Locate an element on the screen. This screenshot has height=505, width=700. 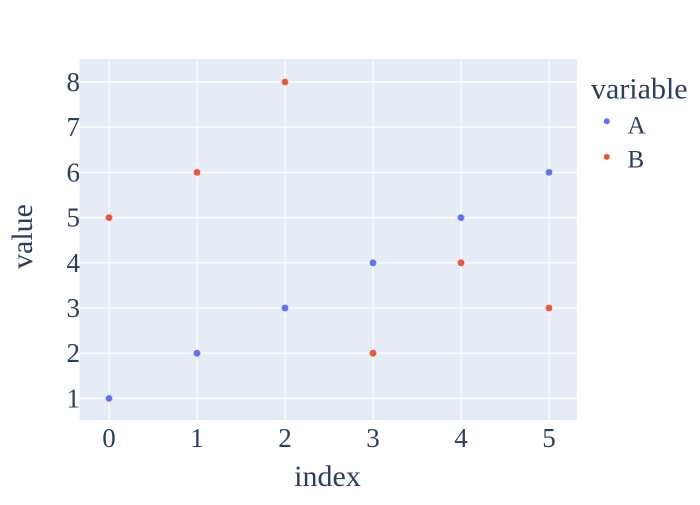
svg-text: index is located at coordinates (327, 476).